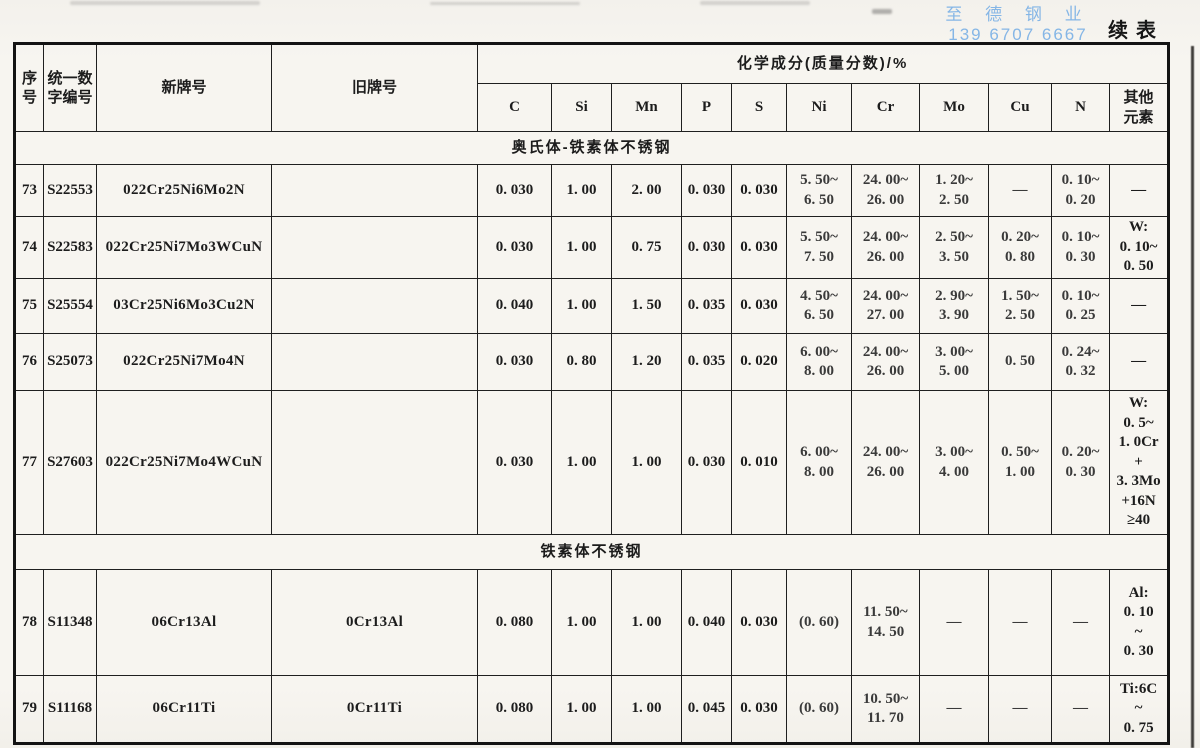  I want to click on cell-76-no: 76, so click(29, 362).